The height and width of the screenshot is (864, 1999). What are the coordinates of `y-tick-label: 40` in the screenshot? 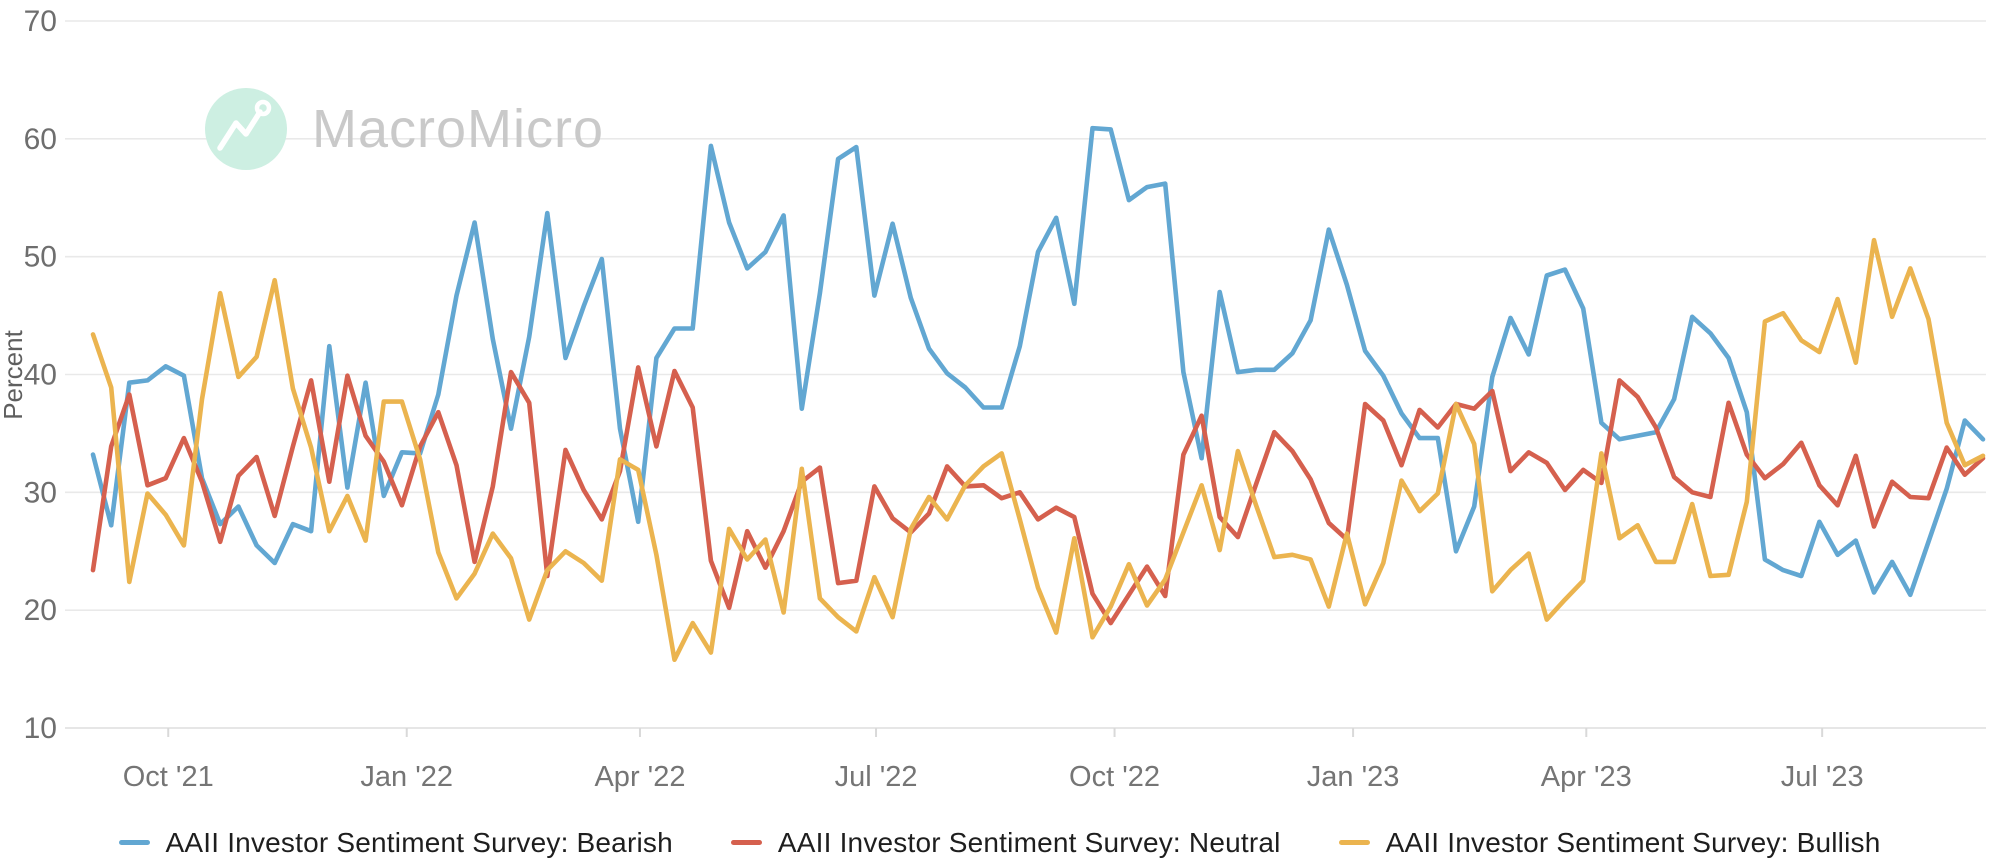 It's located at (40, 375).